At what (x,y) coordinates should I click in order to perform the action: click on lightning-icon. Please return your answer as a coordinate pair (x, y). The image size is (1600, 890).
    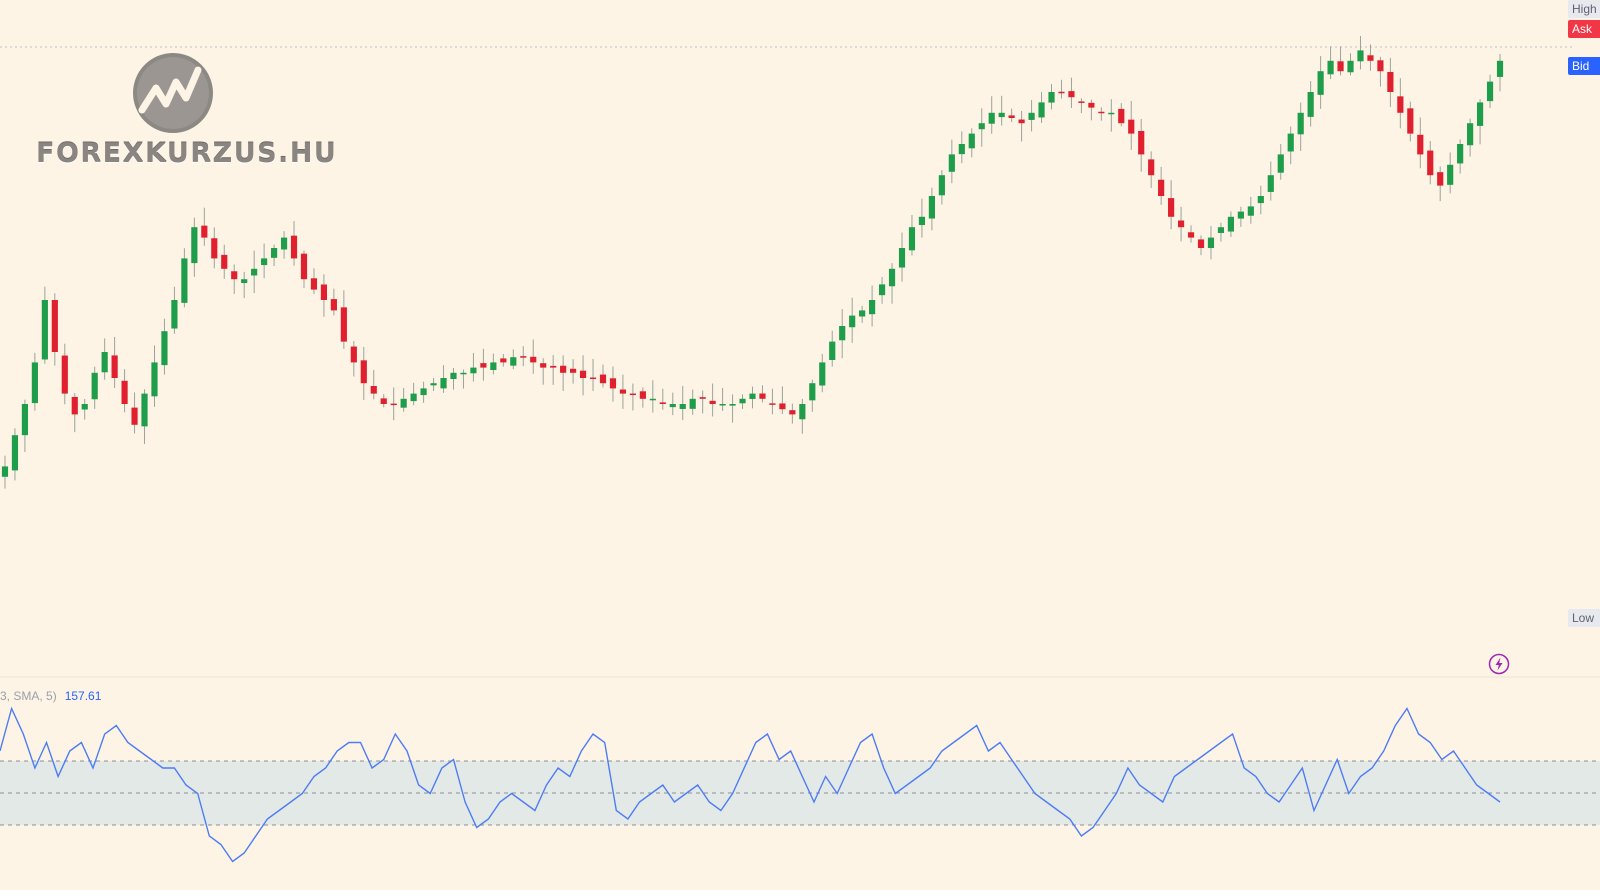
    Looking at the image, I should click on (1499, 664).